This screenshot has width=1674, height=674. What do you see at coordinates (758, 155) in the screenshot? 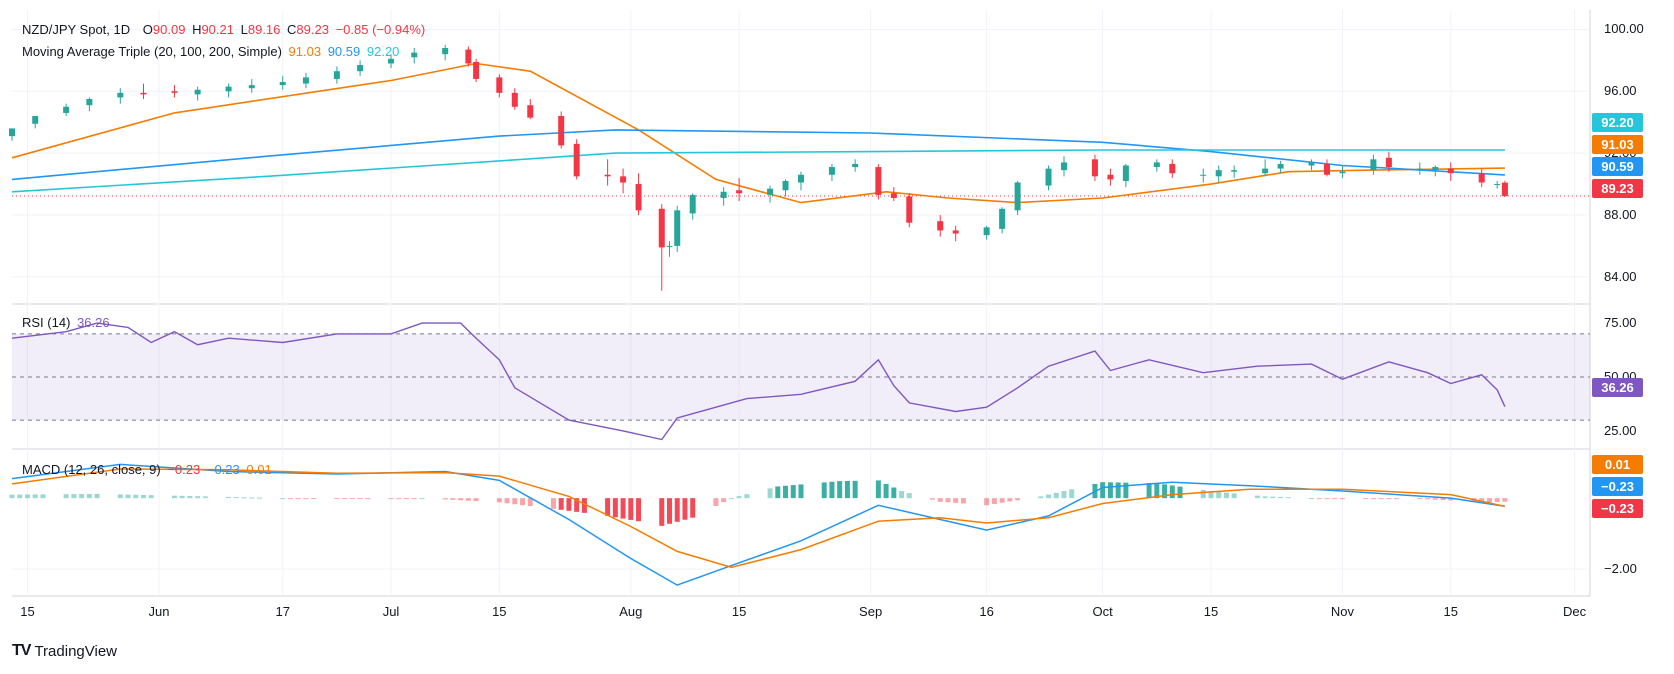
I see `ma100-line` at bounding box center [758, 155].